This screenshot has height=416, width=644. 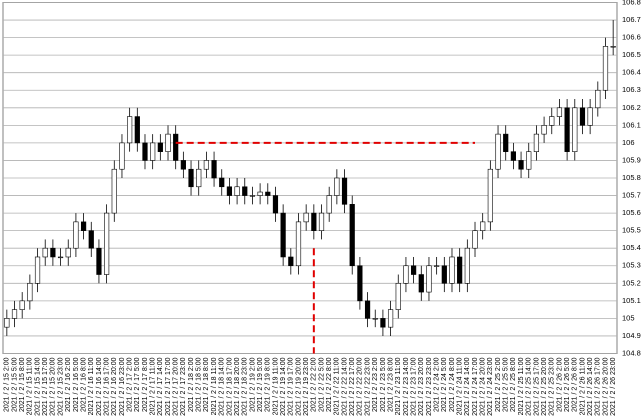 What do you see at coordinates (60, 386) in the screenshot?
I see `x-tick-label: 2021 / 2 / 15 23:00` at bounding box center [60, 386].